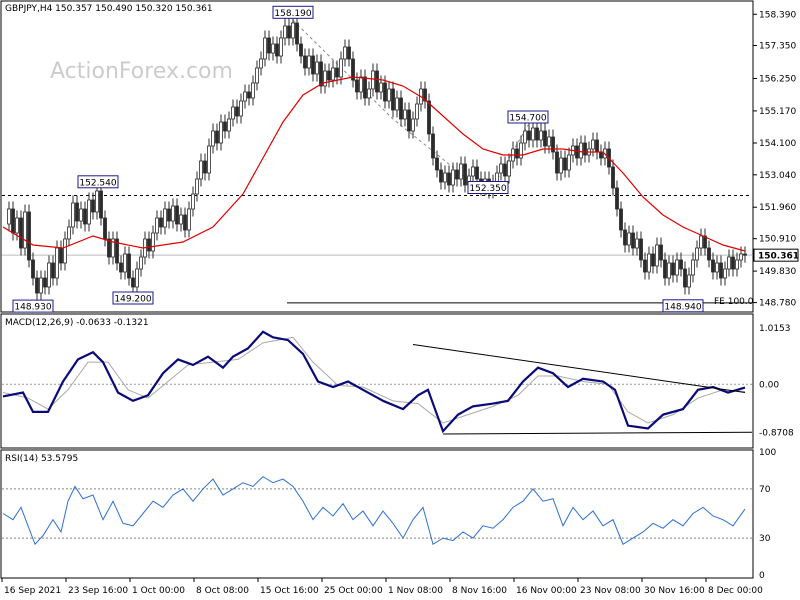  What do you see at coordinates (292, 14) in the screenshot?
I see `price-label-text: 158.190` at bounding box center [292, 14].